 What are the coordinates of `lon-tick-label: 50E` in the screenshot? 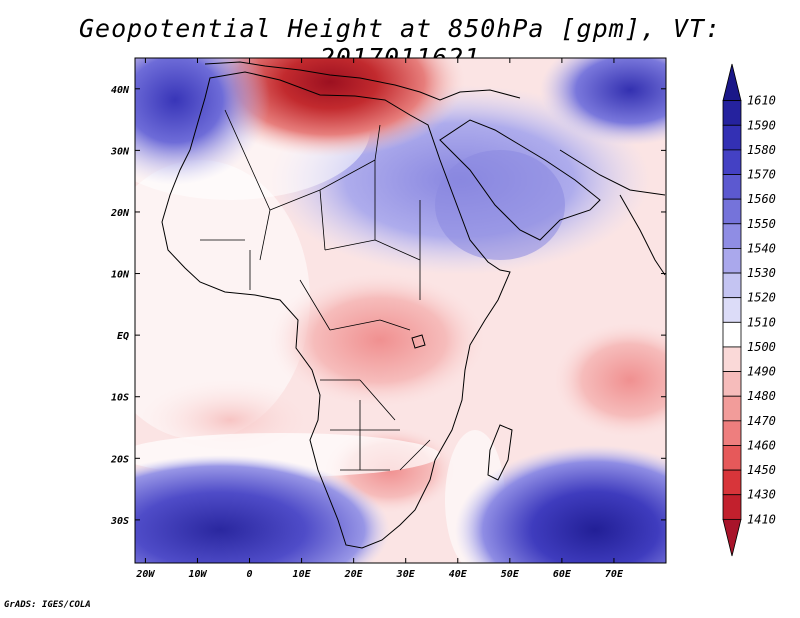 It's located at (510, 574).